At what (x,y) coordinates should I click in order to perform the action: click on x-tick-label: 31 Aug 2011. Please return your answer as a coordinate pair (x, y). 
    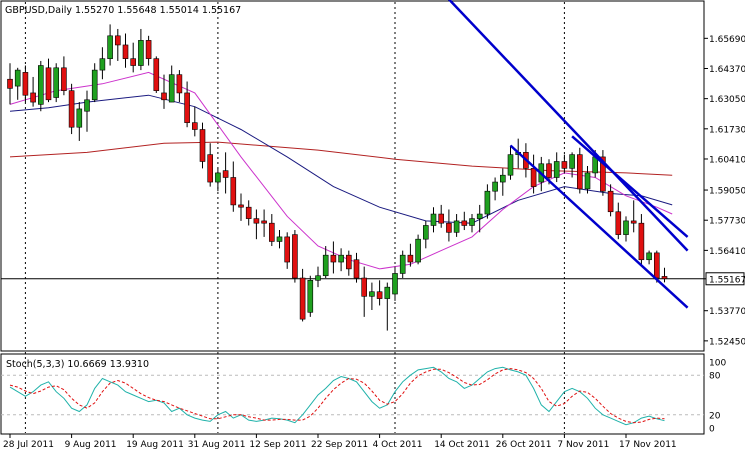
    Looking at the image, I should click on (217, 445).